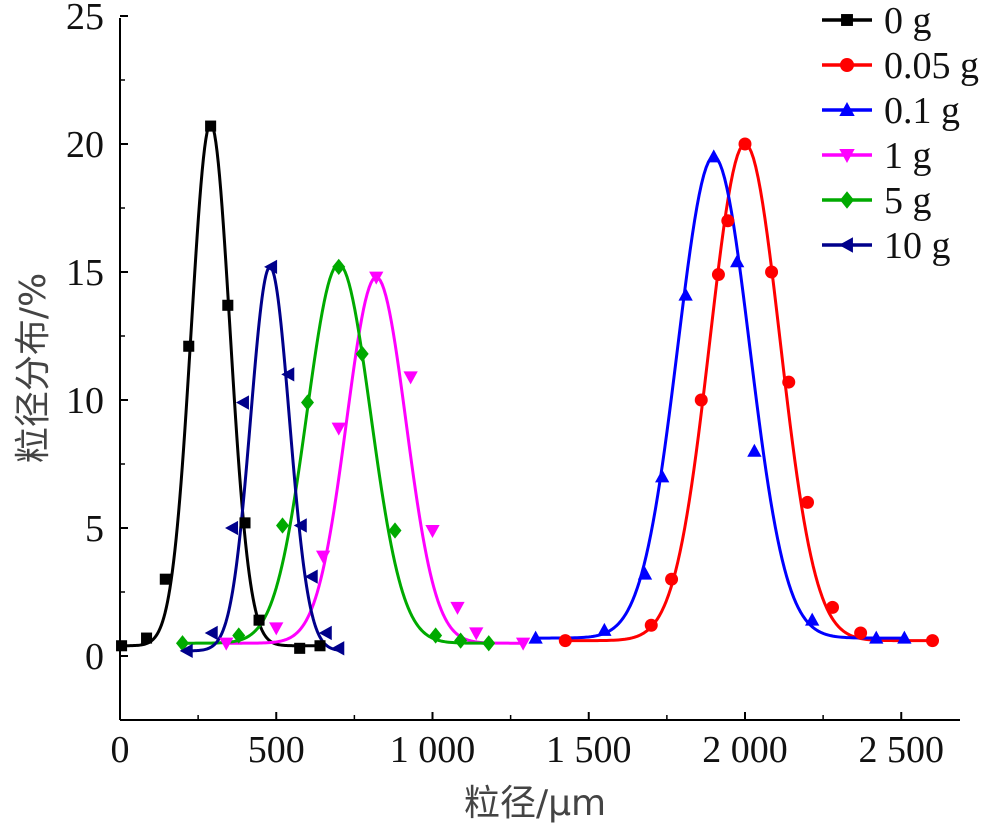  Describe the element at coordinates (85, 145) in the screenshot. I see `y-tick-label: 20` at that location.